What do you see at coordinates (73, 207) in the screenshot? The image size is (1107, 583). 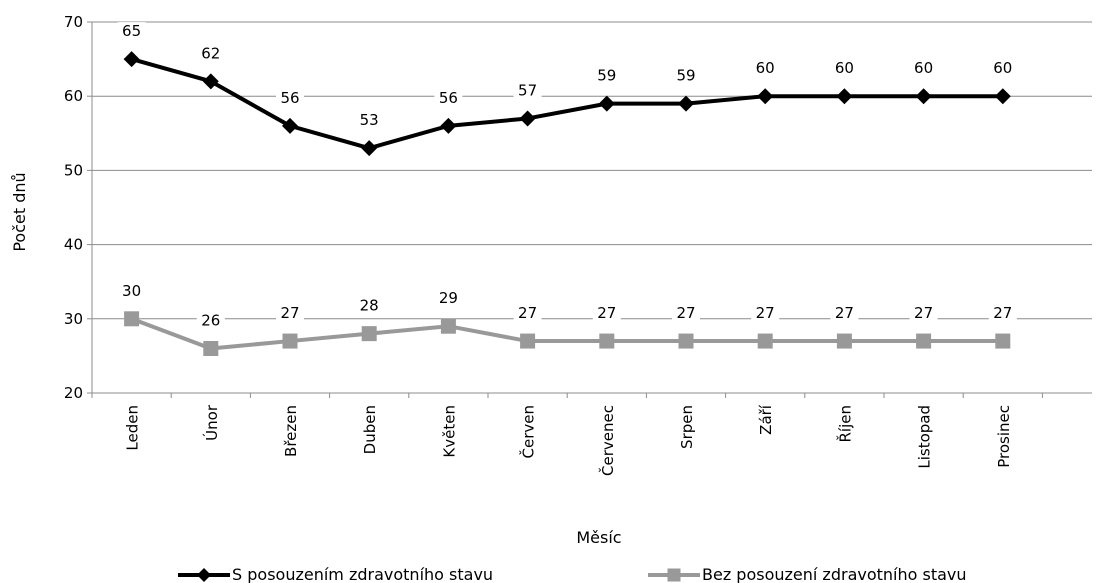 I see `y-tick-labels: 20 30 40 50 60 70` at bounding box center [73, 207].